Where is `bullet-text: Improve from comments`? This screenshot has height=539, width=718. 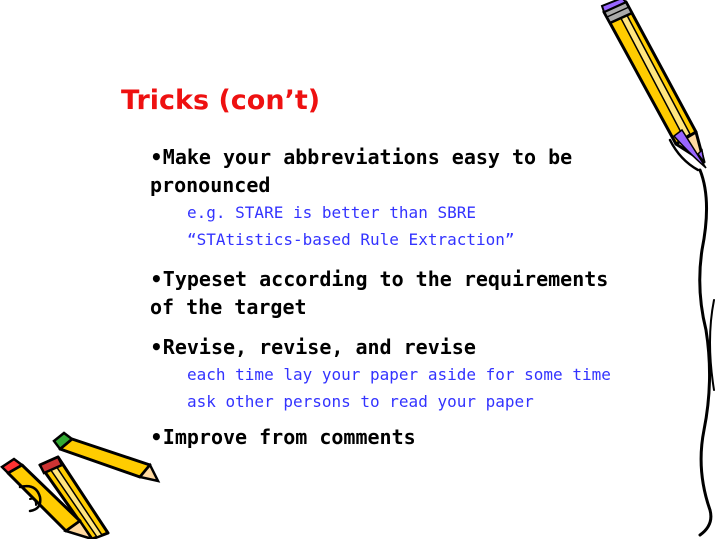 bullet-text: Improve from comments is located at coordinates (289, 437).